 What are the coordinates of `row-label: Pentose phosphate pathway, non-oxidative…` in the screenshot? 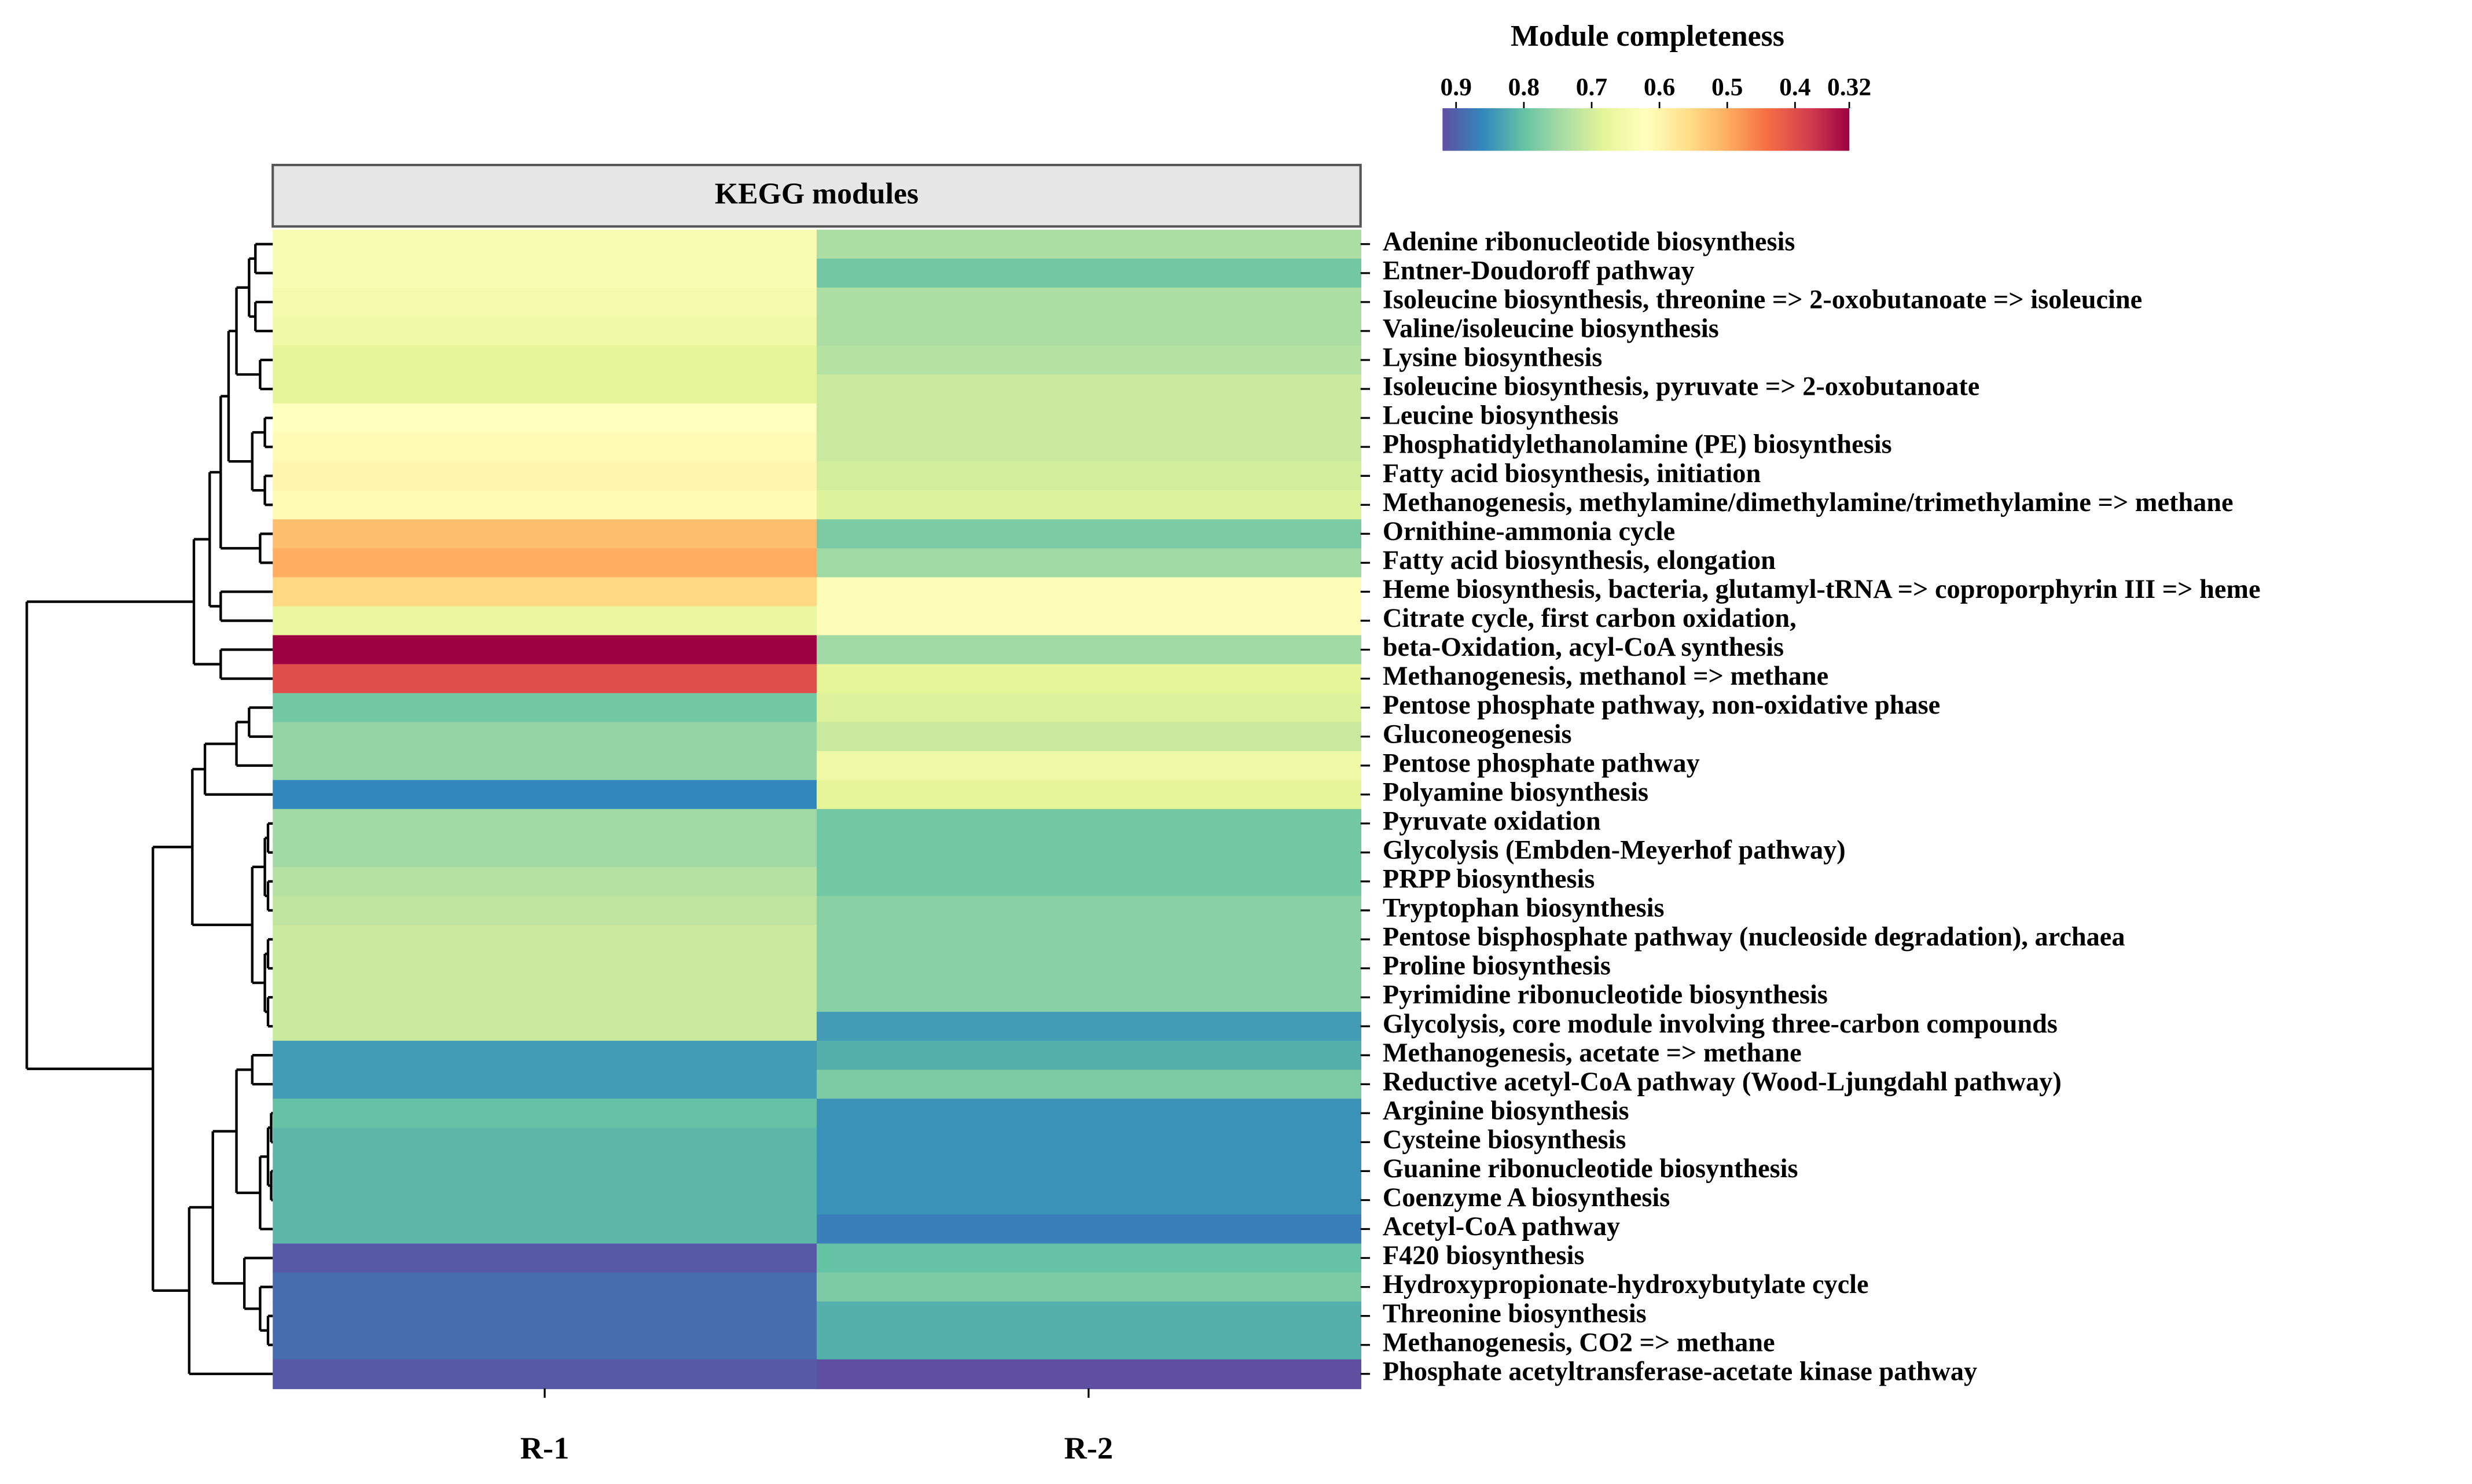 It's located at (1661, 705).